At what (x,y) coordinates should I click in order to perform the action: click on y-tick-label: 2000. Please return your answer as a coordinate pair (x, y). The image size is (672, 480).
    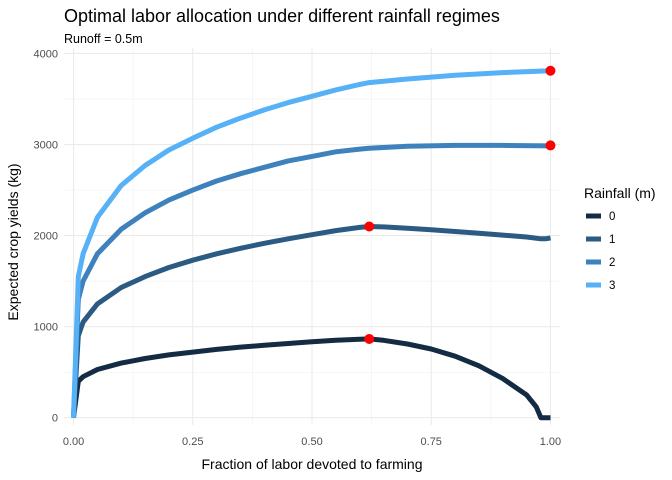
    Looking at the image, I should click on (46, 237).